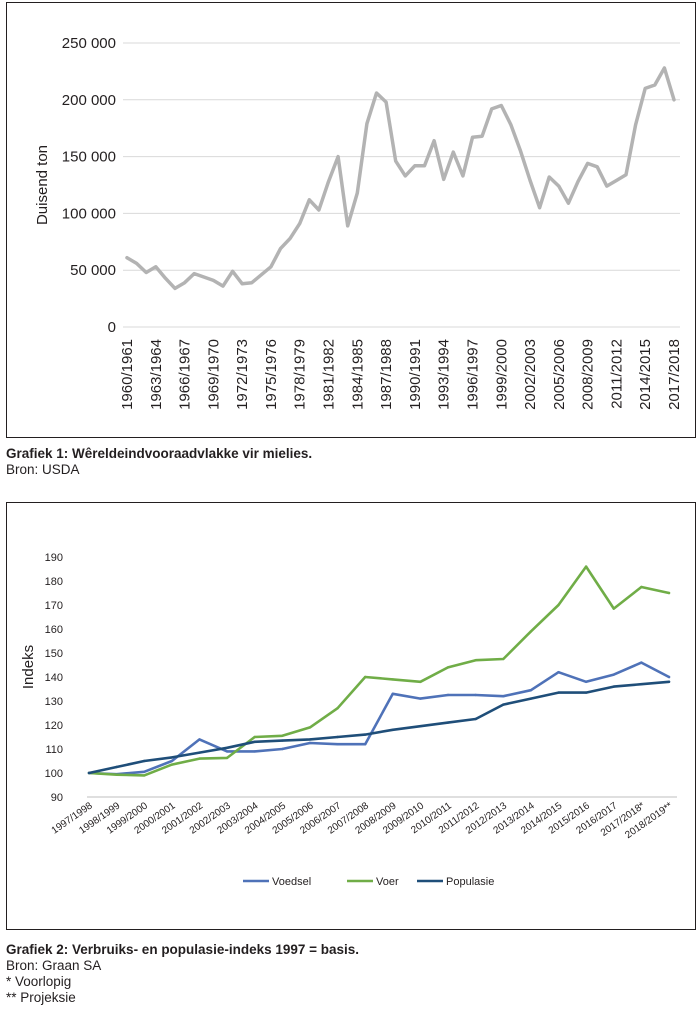 This screenshot has height=1014, width=700. I want to click on chart-2-y-tick-label: 130, so click(54, 702).